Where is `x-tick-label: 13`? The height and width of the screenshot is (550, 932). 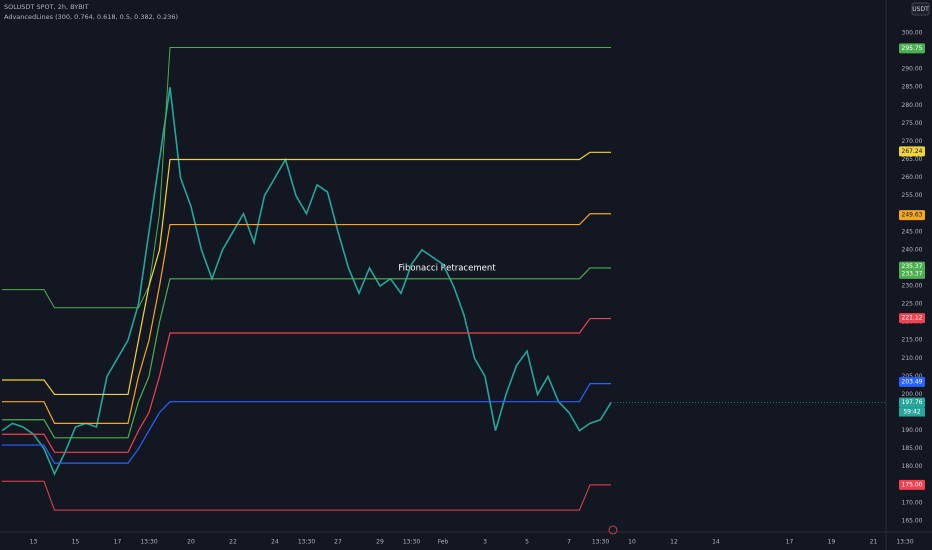 x-tick-label: 13 is located at coordinates (34, 542).